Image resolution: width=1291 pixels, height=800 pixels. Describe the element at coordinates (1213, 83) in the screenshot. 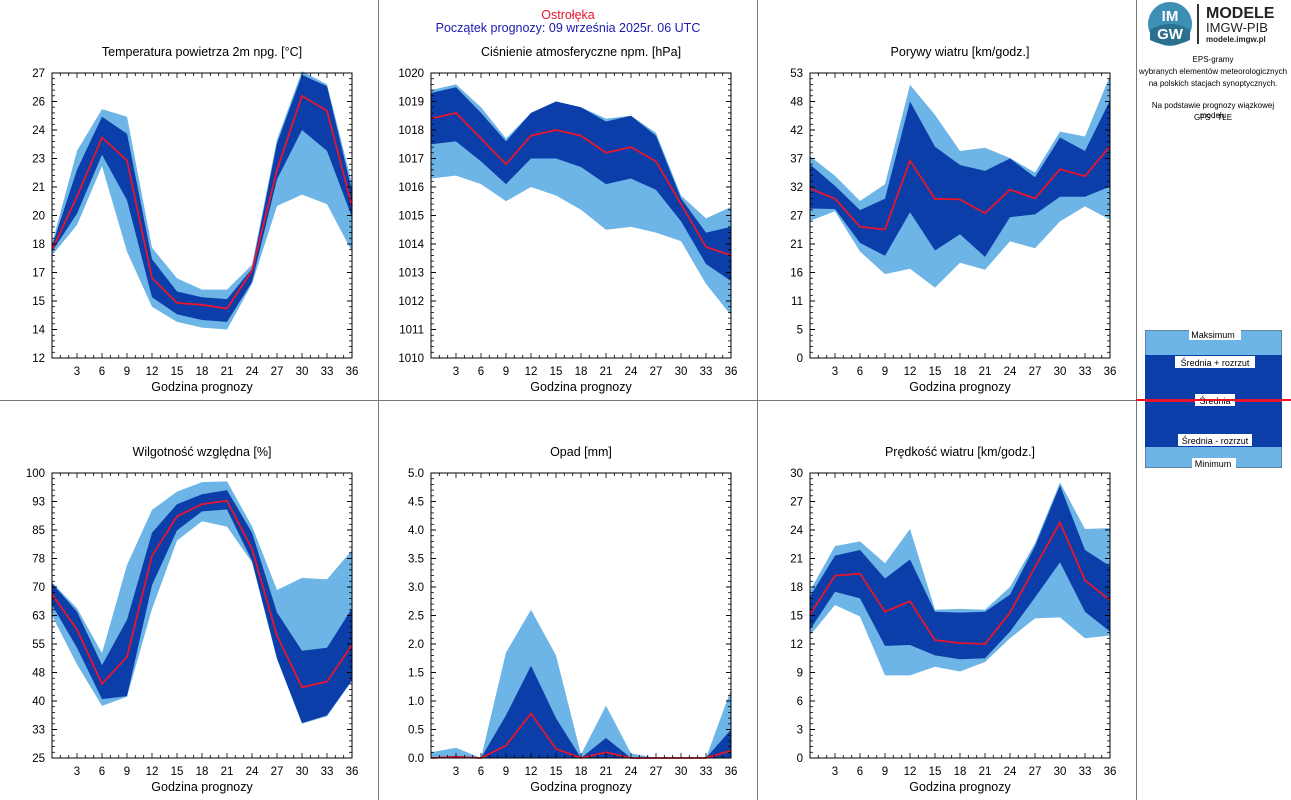

I see `side-line-3: na polskich stacjach synoptycznych.` at that location.